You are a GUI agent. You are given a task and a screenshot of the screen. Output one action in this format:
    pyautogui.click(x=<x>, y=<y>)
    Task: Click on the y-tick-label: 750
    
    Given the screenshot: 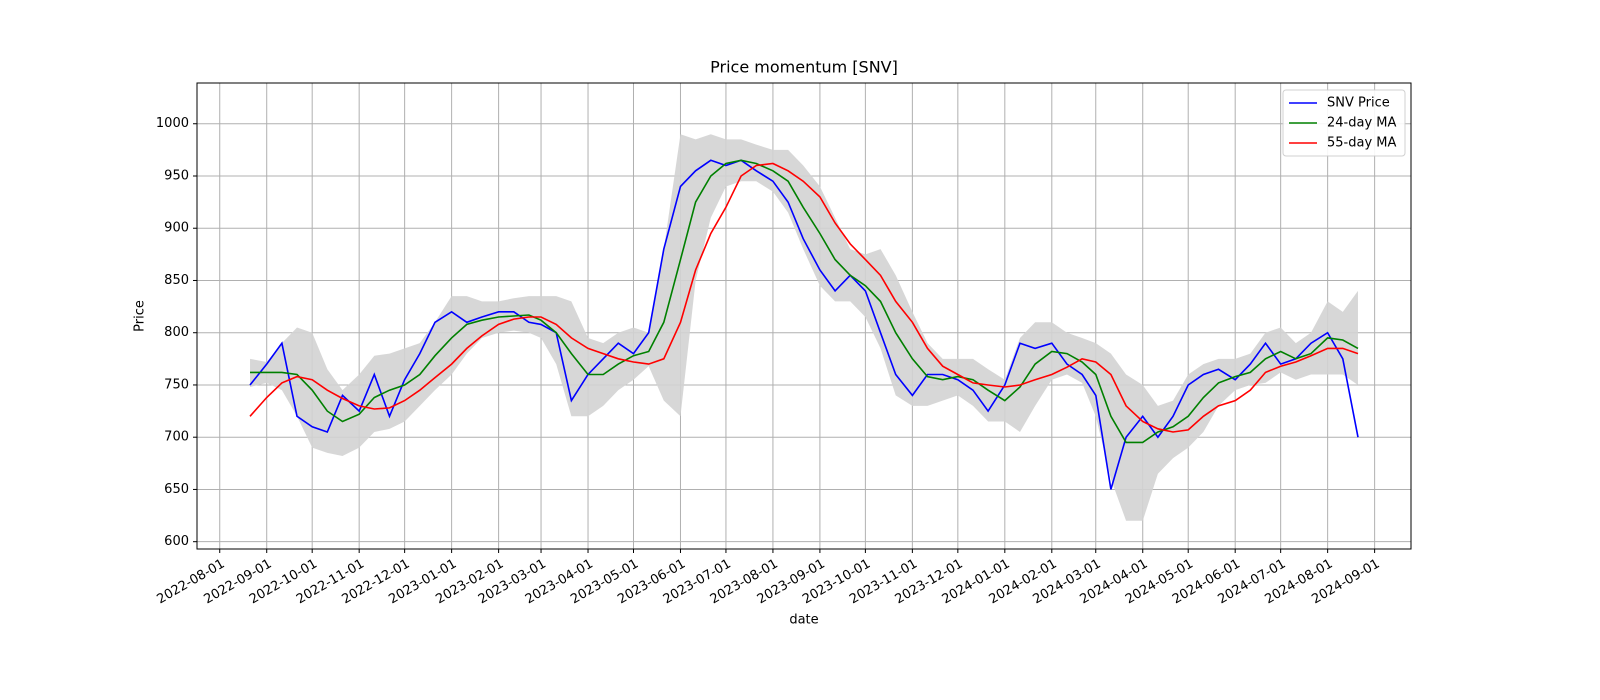 What is the action you would take?
    pyautogui.click(x=176, y=384)
    